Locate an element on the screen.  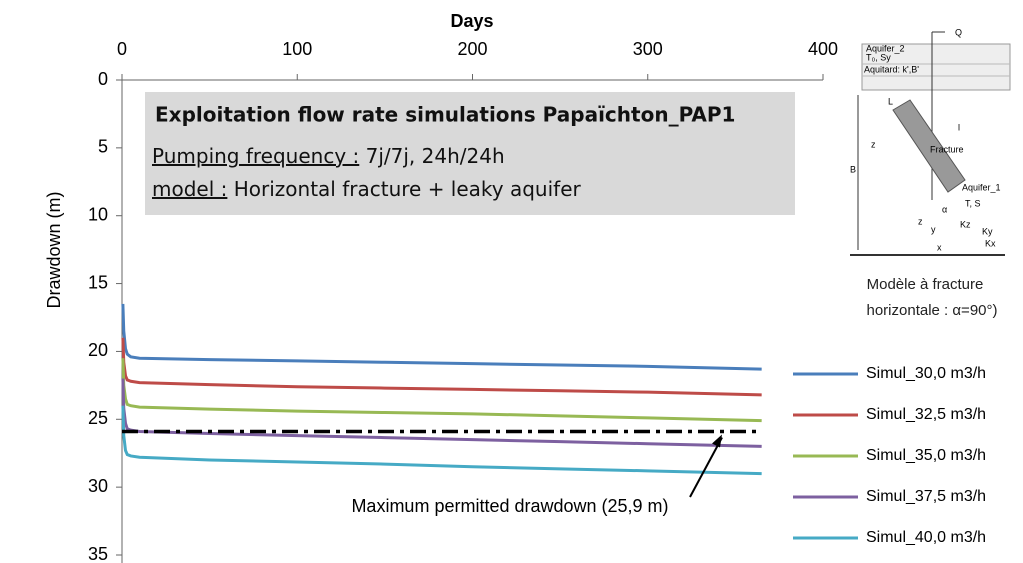
annotation-arrow is located at coordinates (706, 467).